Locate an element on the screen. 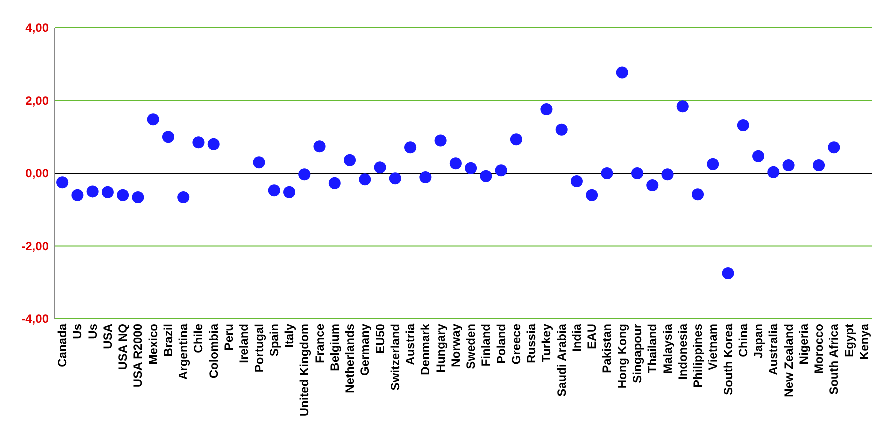 The height and width of the screenshot is (436, 893). x-tick-label: Netherlands is located at coordinates (350, 359).